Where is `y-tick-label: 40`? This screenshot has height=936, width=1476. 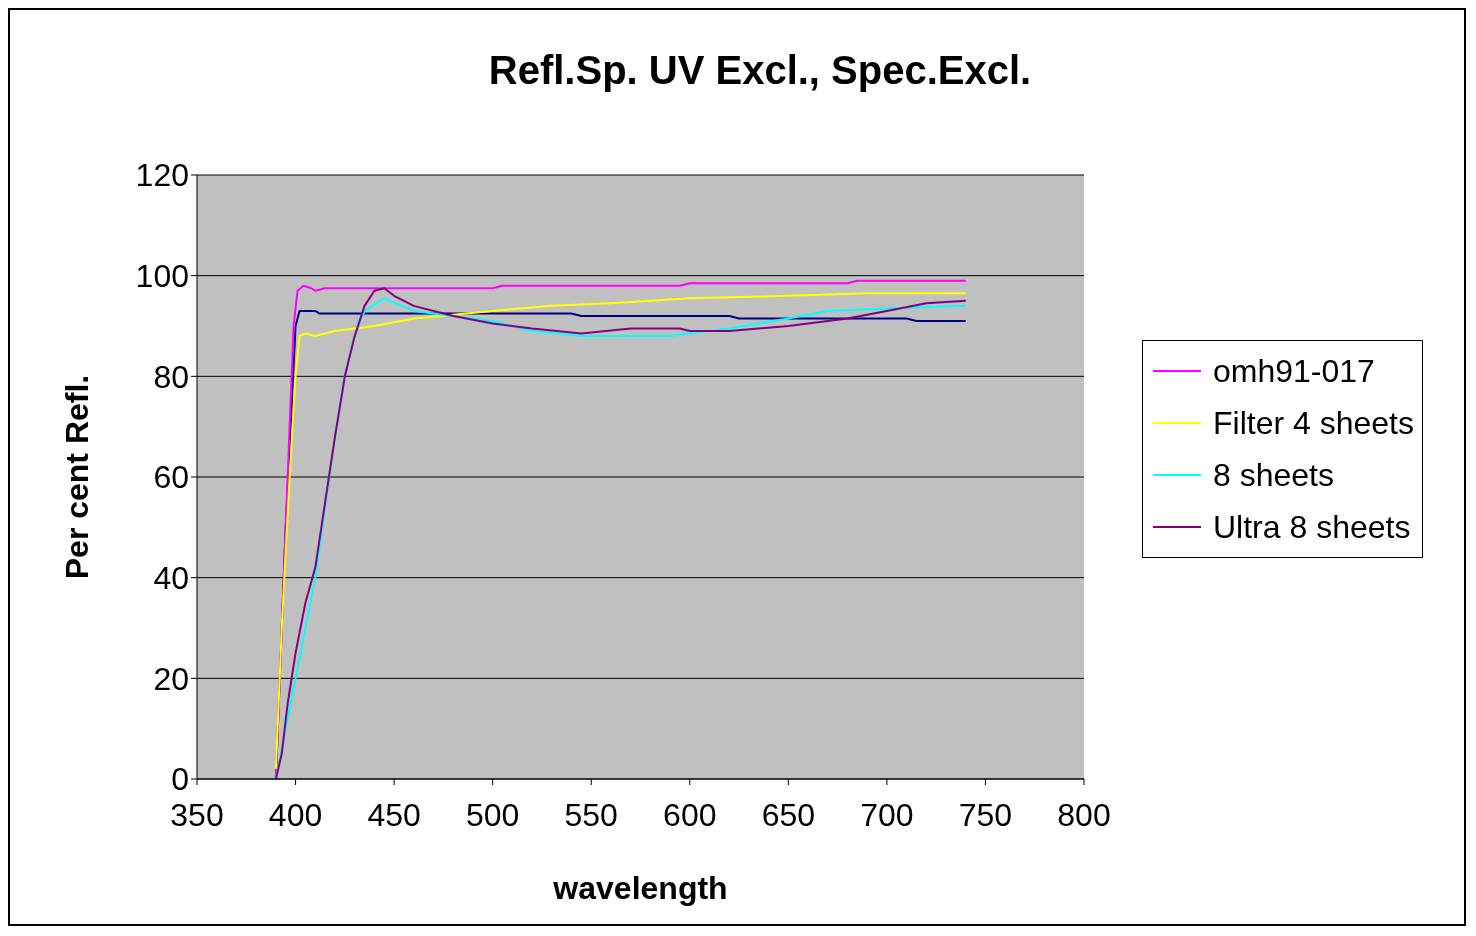
y-tick-label: 40 is located at coordinates (171, 578).